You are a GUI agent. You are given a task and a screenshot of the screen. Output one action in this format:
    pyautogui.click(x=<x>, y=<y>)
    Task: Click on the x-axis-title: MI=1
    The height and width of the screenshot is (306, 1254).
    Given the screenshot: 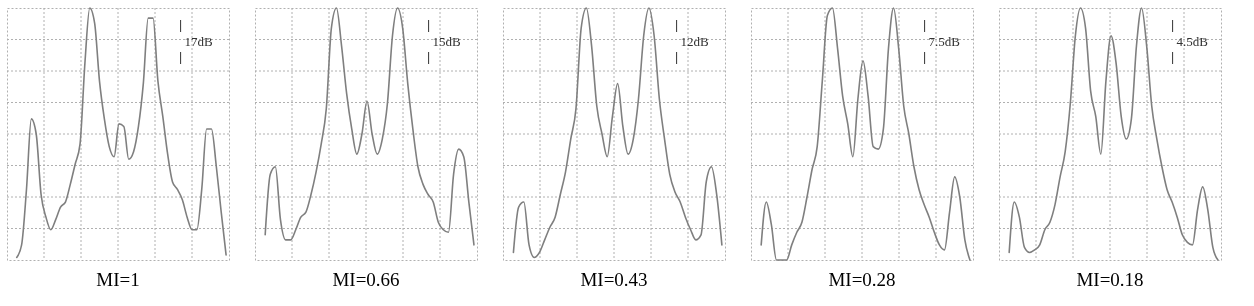 What is the action you would take?
    pyautogui.click(x=118, y=279)
    